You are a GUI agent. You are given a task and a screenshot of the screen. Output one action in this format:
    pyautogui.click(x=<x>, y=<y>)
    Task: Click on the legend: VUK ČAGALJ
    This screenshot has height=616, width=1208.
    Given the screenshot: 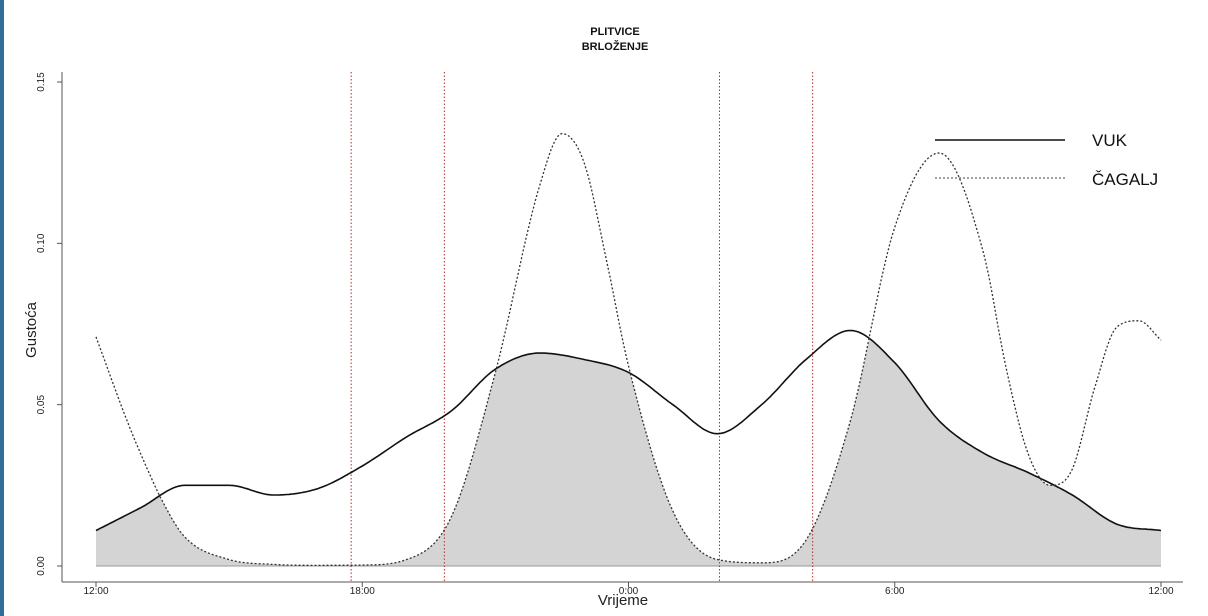 What is the action you would take?
    pyautogui.click(x=1046, y=160)
    